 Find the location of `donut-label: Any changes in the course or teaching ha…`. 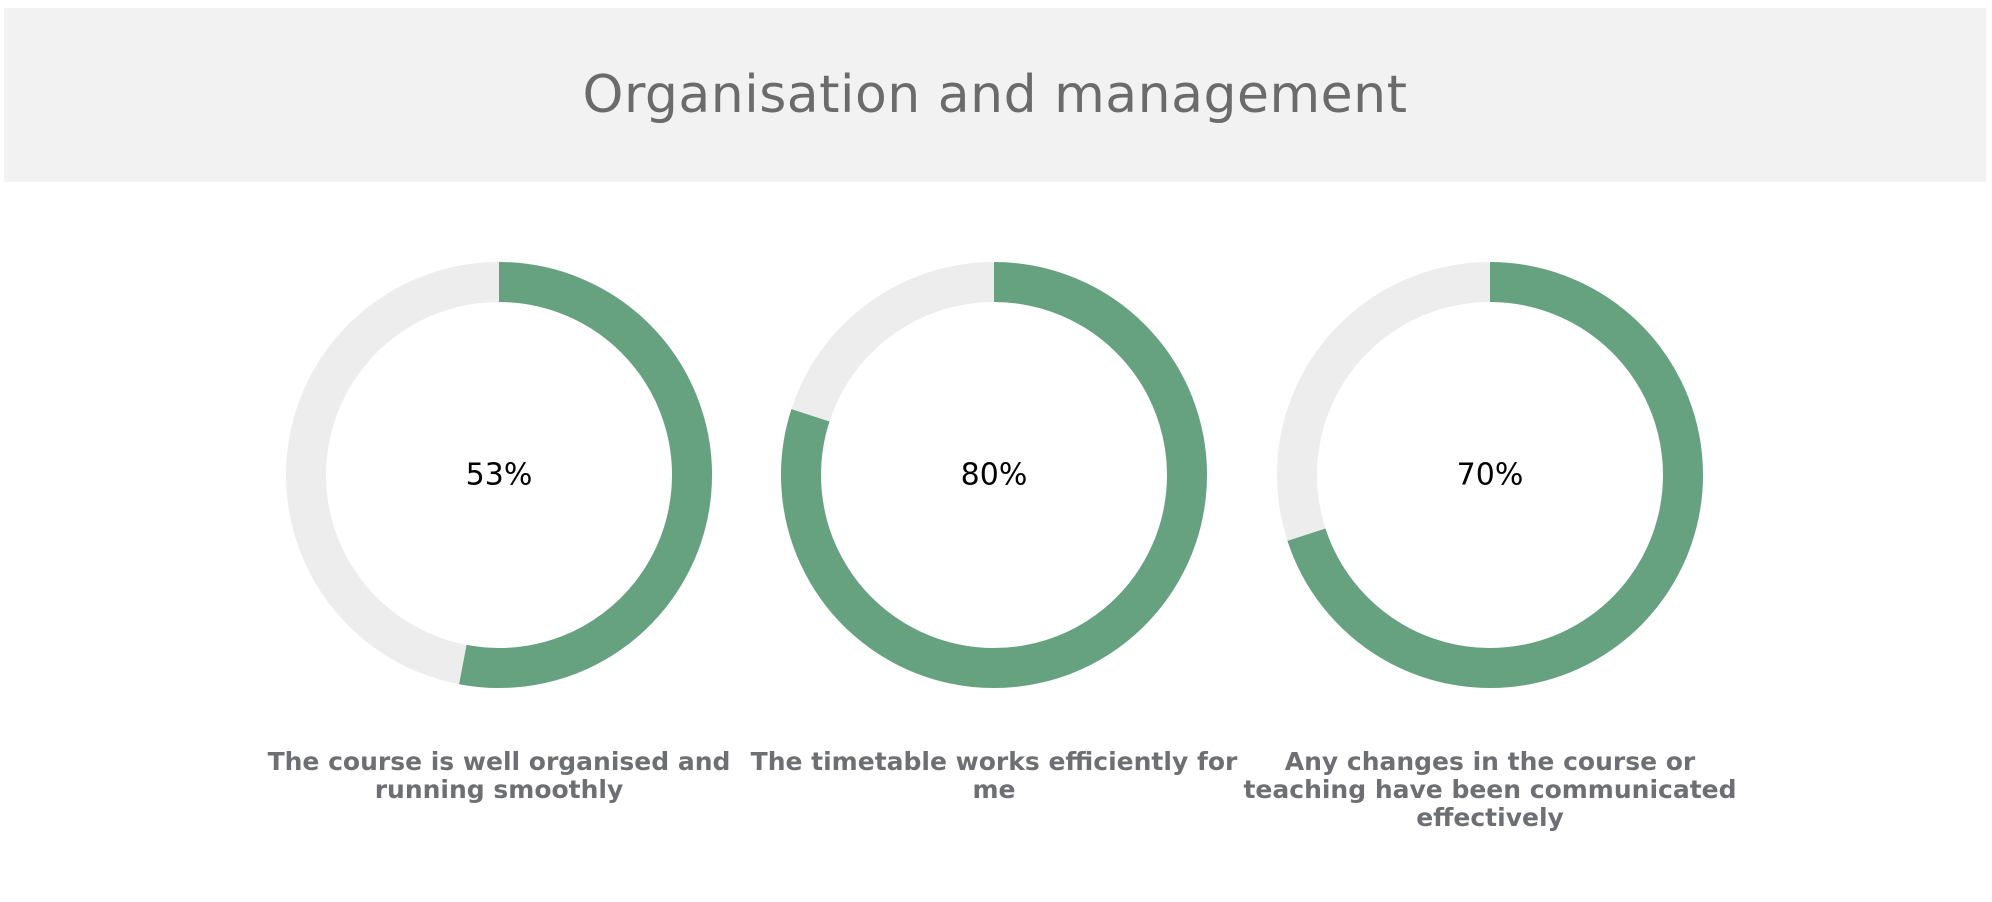

donut-label: Any changes in the course or teaching ha… is located at coordinates (1490, 789).